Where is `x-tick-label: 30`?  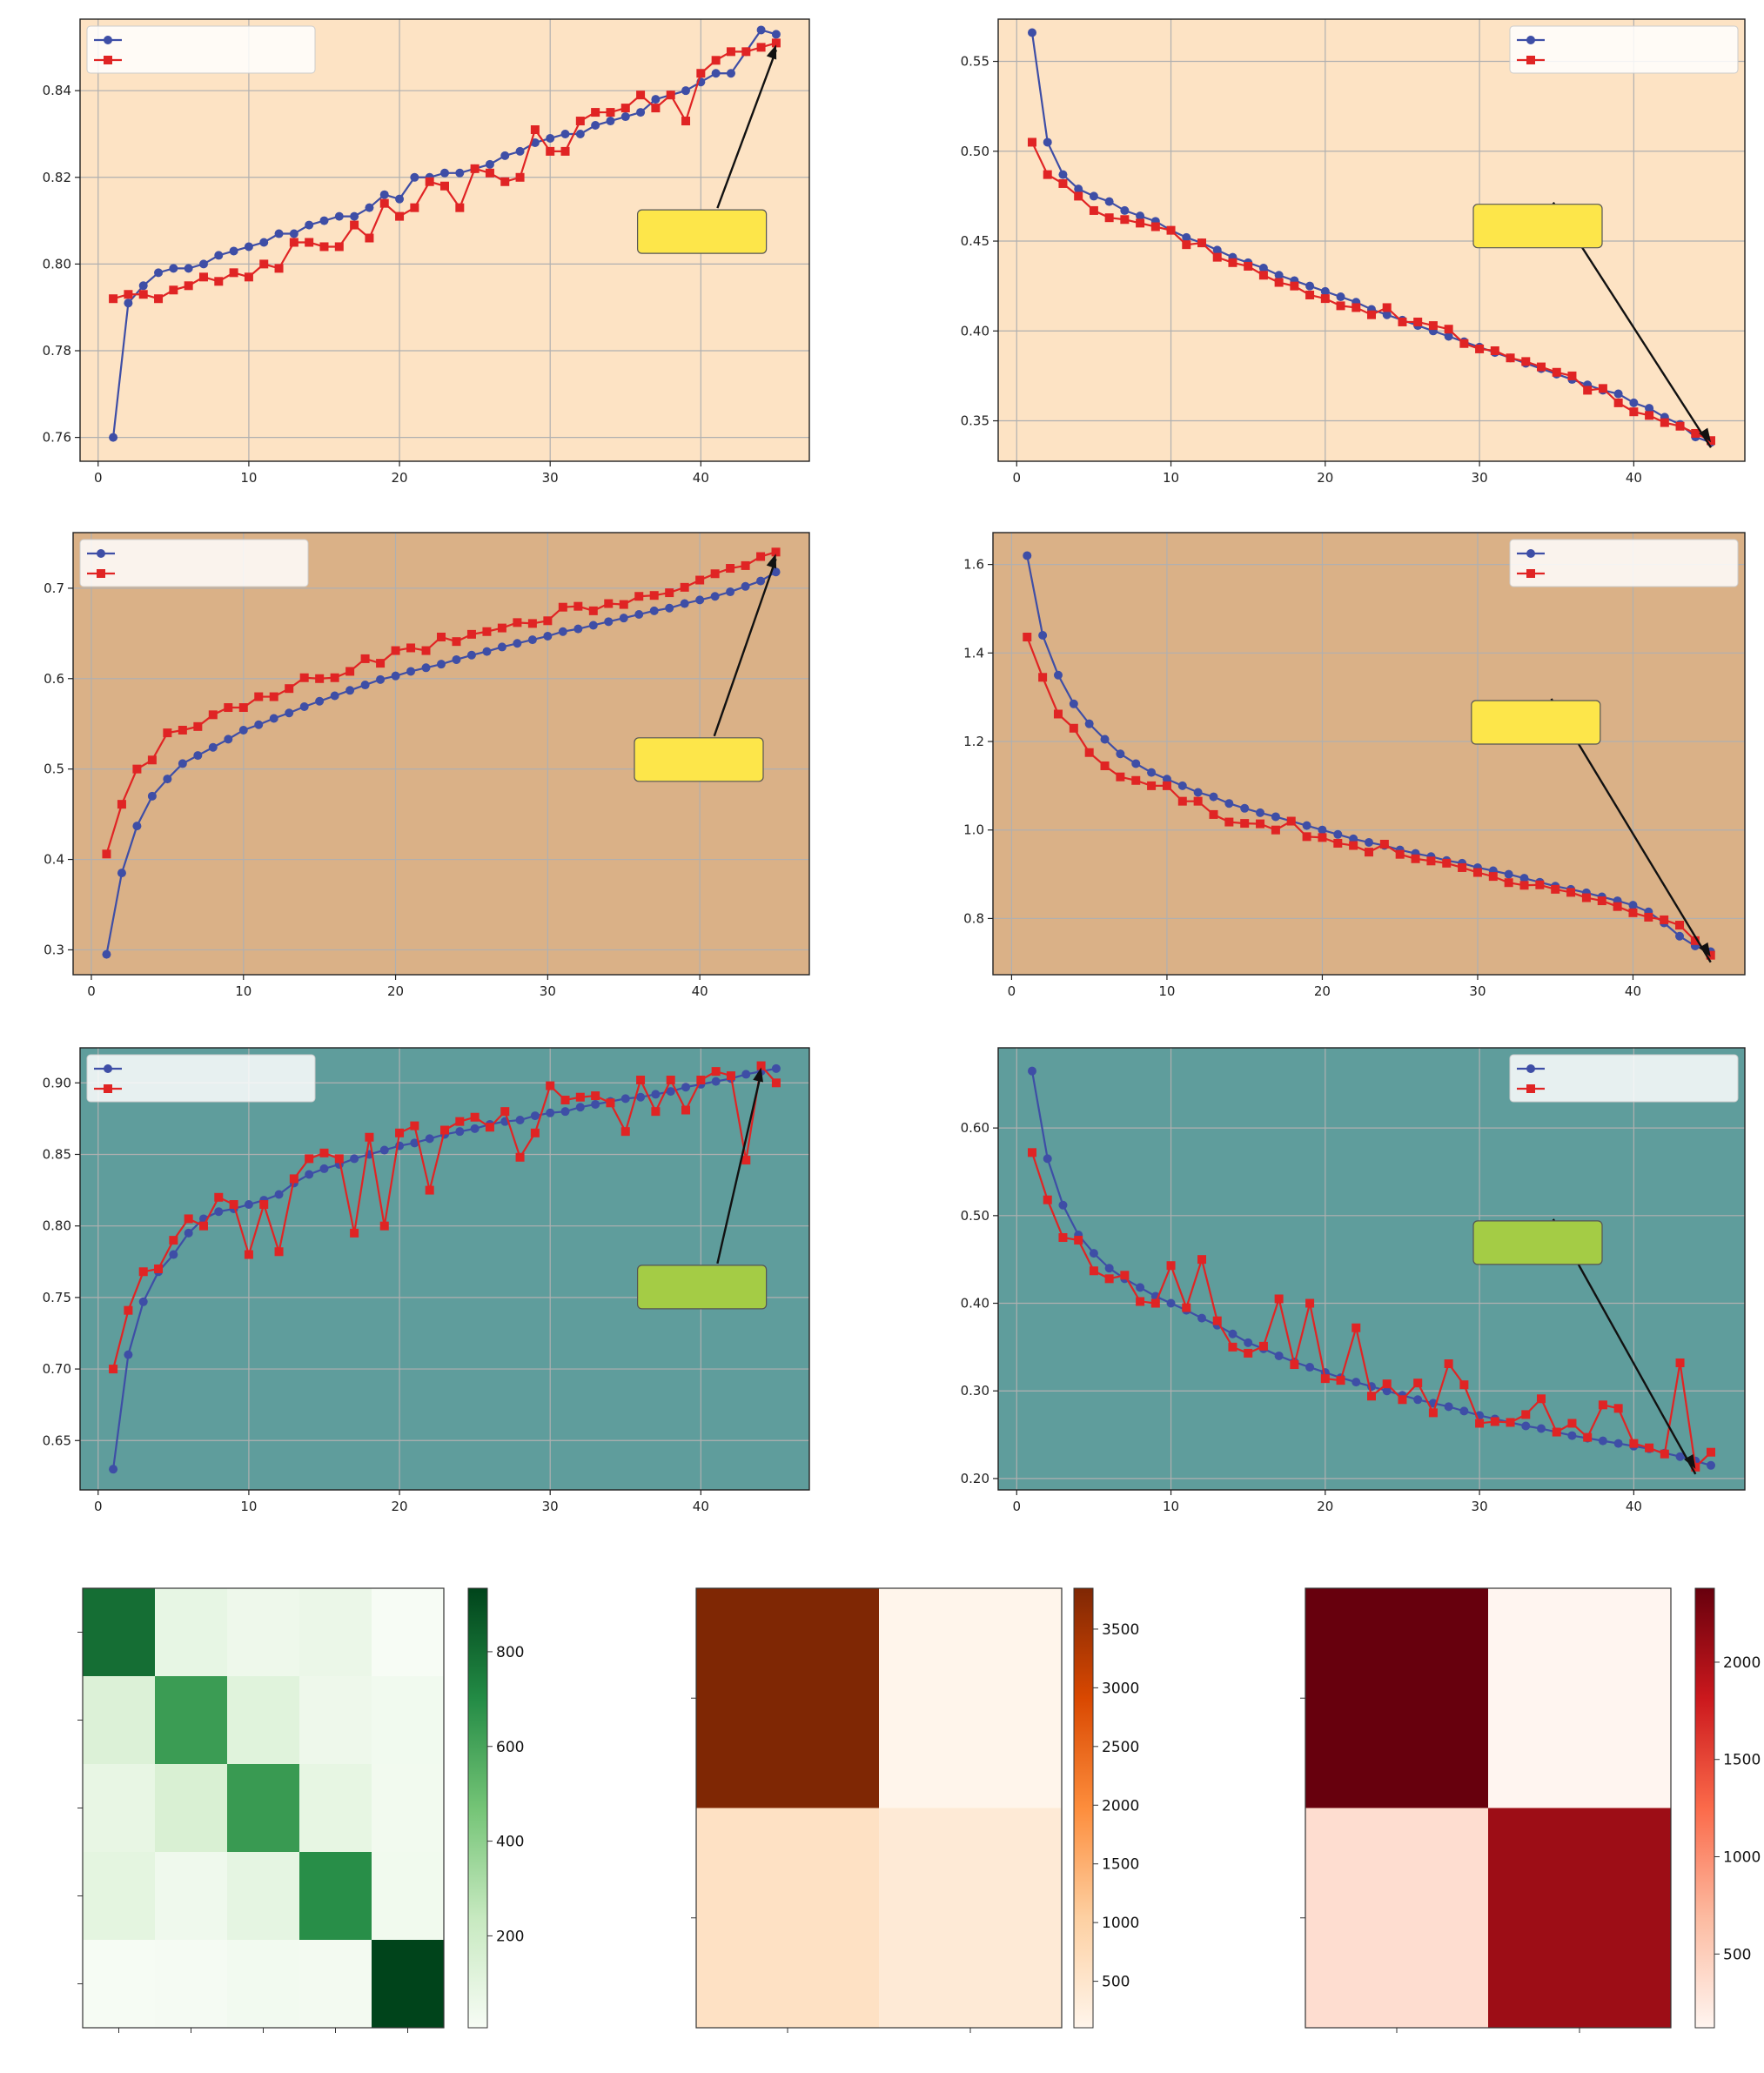 x-tick-label: 30 is located at coordinates (548, 991).